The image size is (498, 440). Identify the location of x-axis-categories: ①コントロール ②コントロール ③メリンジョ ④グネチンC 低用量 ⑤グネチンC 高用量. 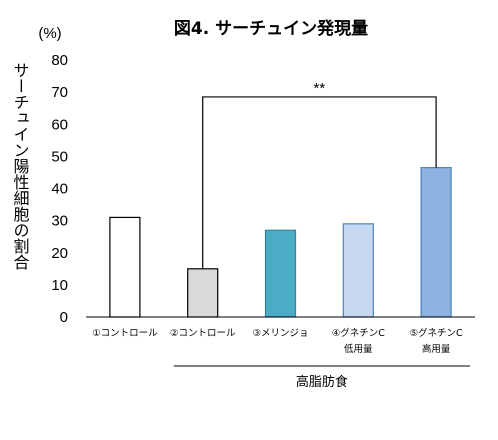
(277, 341).